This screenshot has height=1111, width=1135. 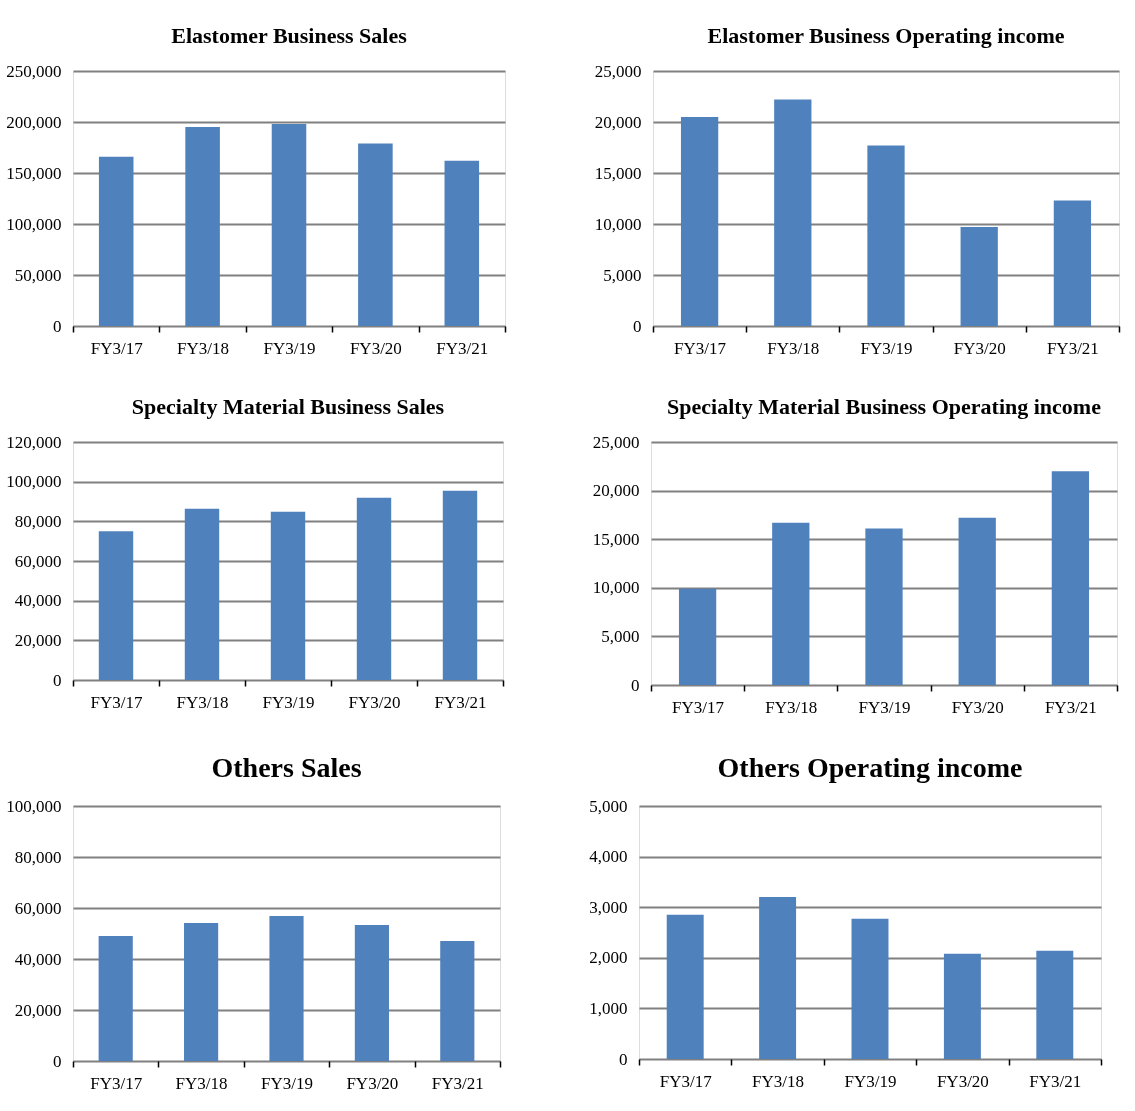 I want to click on y-tick-label: 2,000, so click(x=608, y=958).